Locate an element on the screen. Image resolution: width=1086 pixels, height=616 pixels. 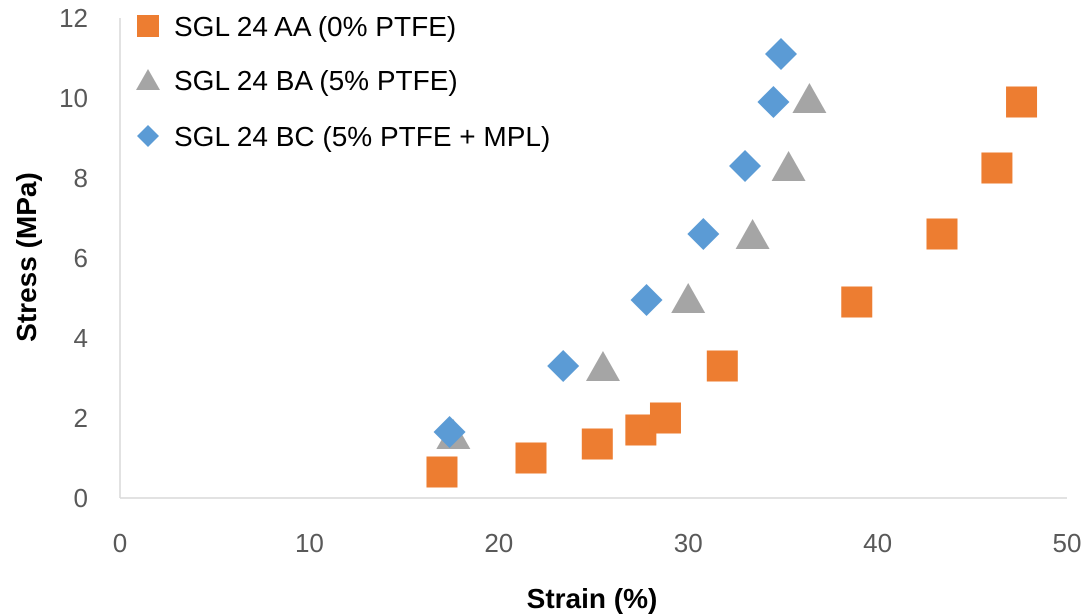
x-tick-label: 10 is located at coordinates (309, 543).